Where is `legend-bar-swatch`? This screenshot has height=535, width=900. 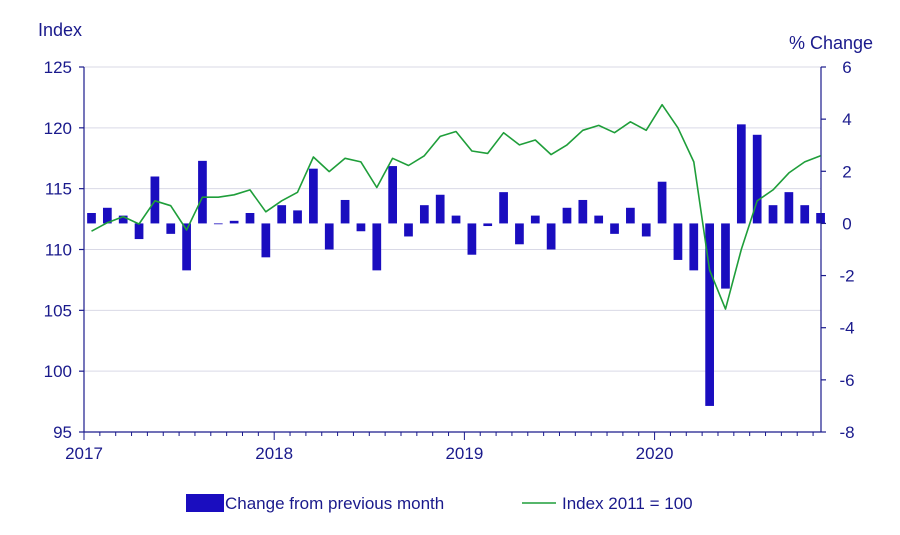
legend-bar-swatch is located at coordinates (205, 503).